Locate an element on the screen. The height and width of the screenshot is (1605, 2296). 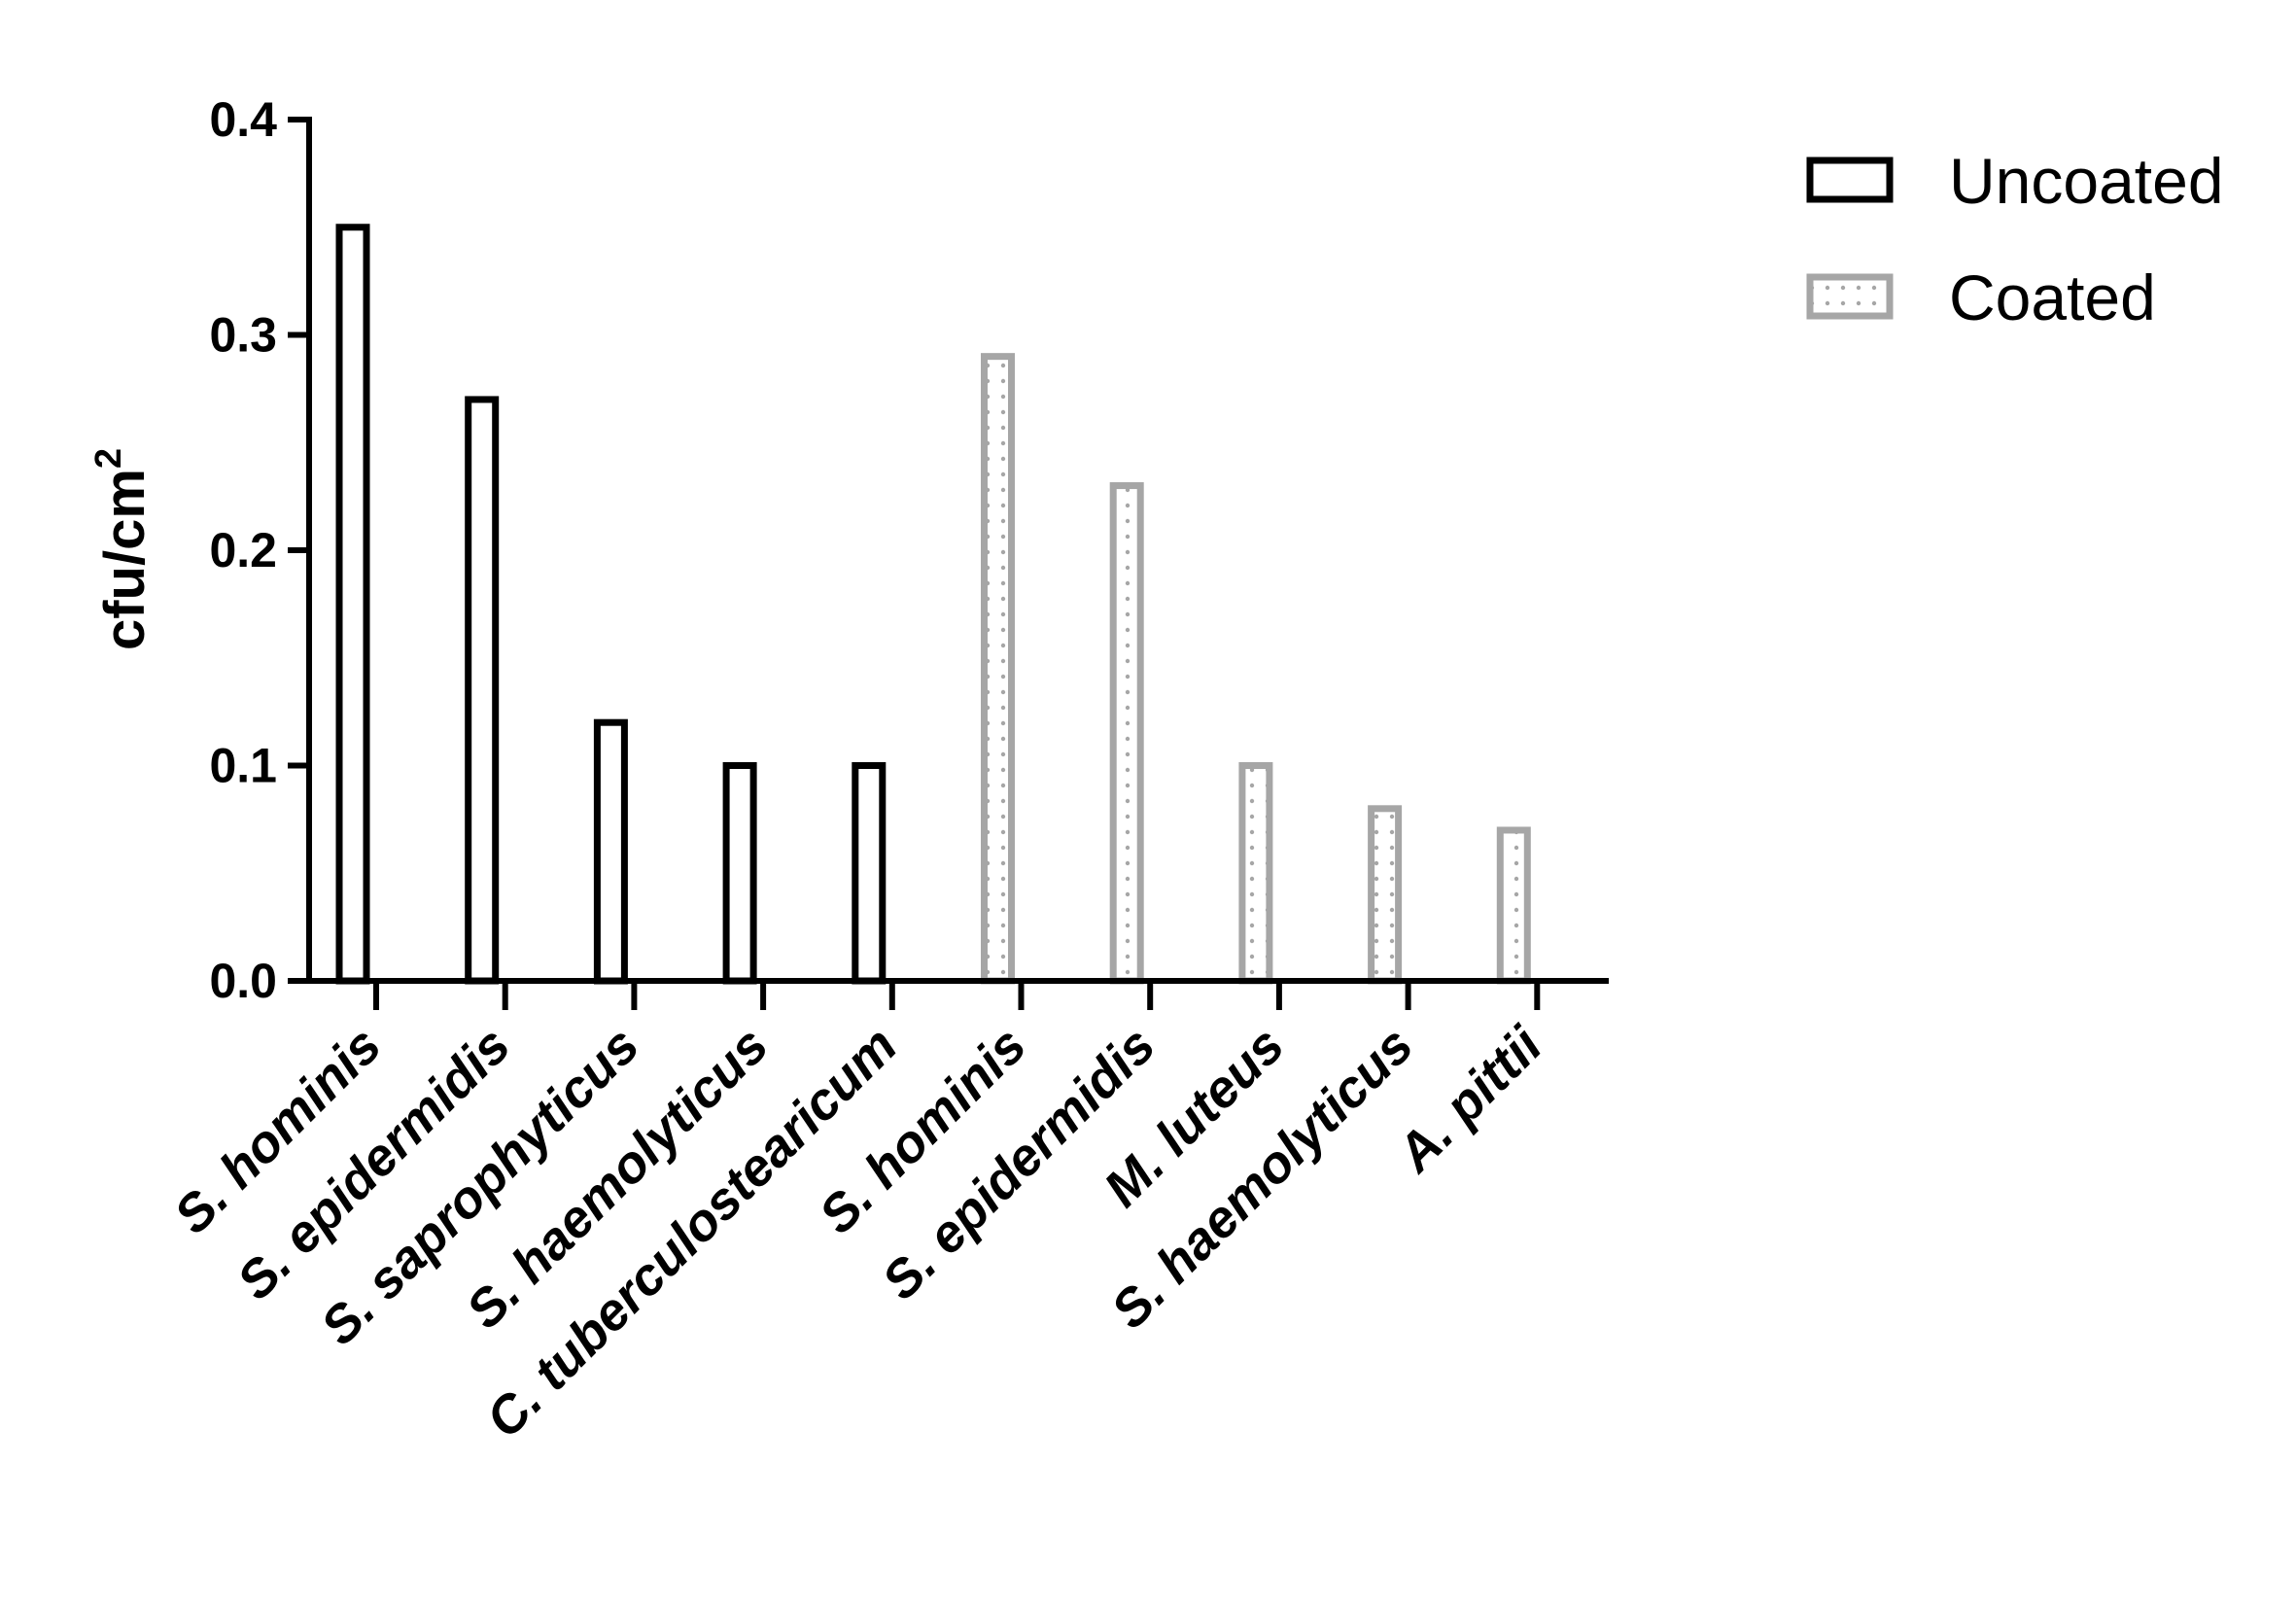
x-ticks-group is located at coordinates (957, 995).